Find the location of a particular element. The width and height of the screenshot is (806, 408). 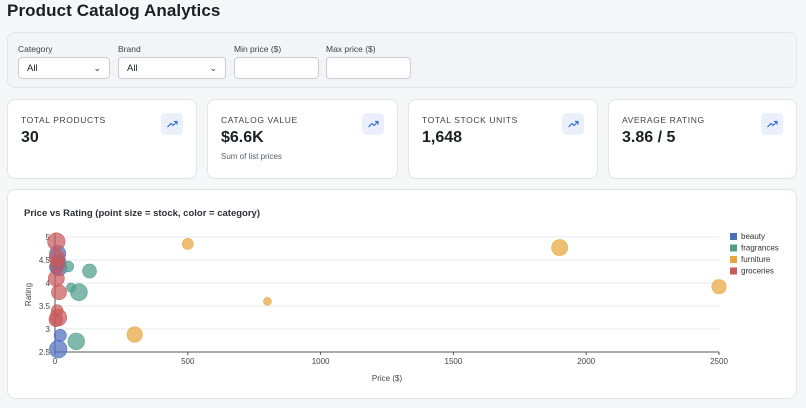

brand-select-value: All is located at coordinates (132, 68).